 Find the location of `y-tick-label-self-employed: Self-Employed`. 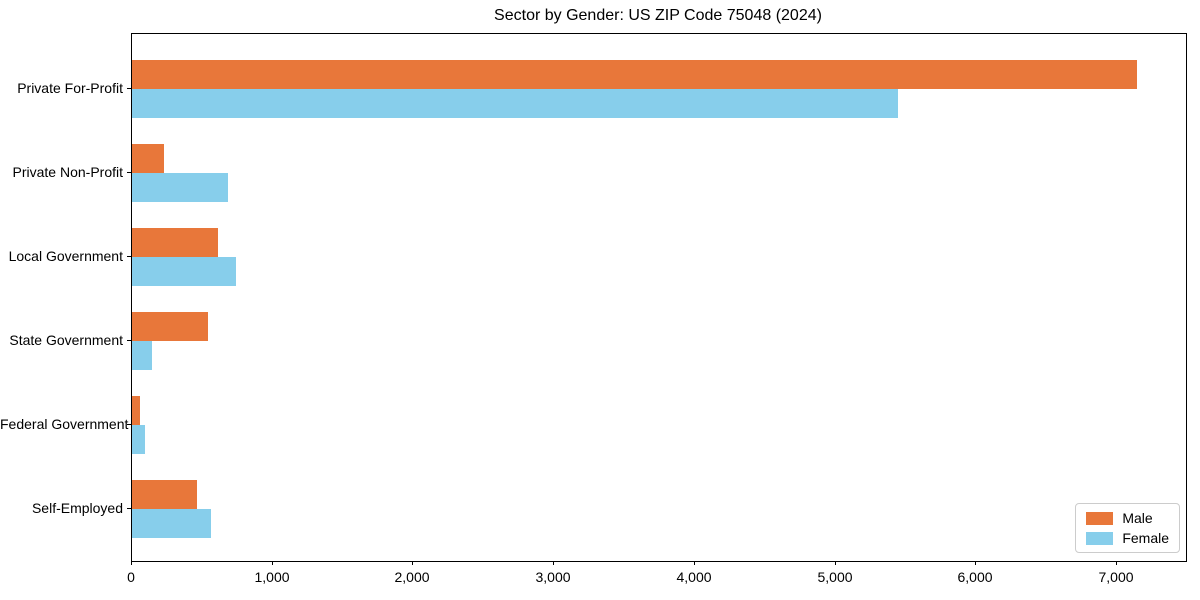

y-tick-label-self-employed: Self-Employed is located at coordinates (77, 508).